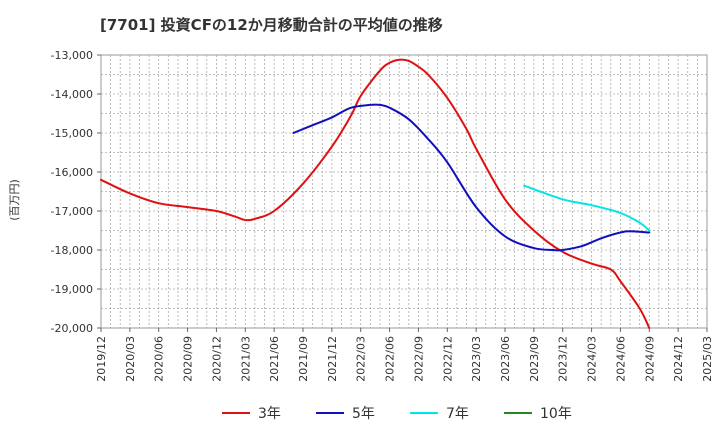 The height and width of the screenshot is (440, 720). What do you see at coordinates (505, 359) in the screenshot?
I see `x-tick-label: 2023/06` at bounding box center [505, 359].